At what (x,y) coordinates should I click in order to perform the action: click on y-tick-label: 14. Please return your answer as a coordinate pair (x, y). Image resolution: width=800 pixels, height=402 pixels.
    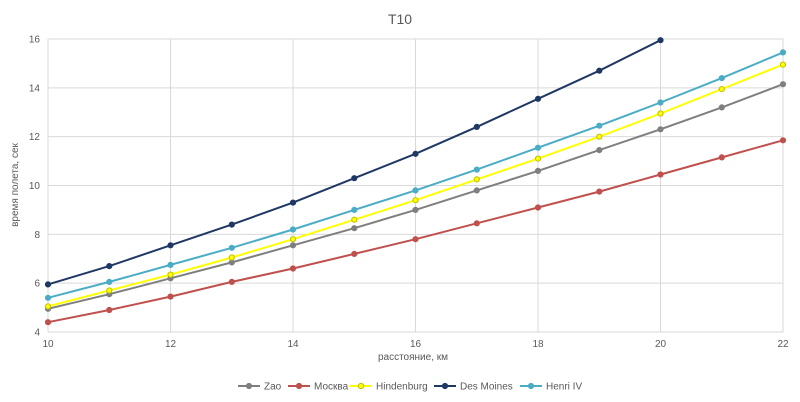
    Looking at the image, I should click on (35, 88).